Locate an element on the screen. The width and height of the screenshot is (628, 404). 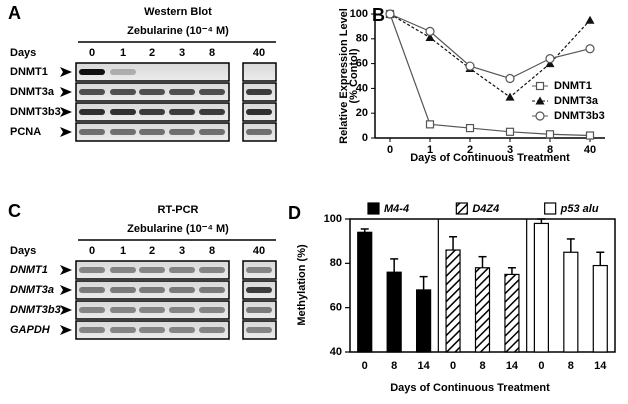
legend-label: DNMT3a is located at coordinates (576, 101).